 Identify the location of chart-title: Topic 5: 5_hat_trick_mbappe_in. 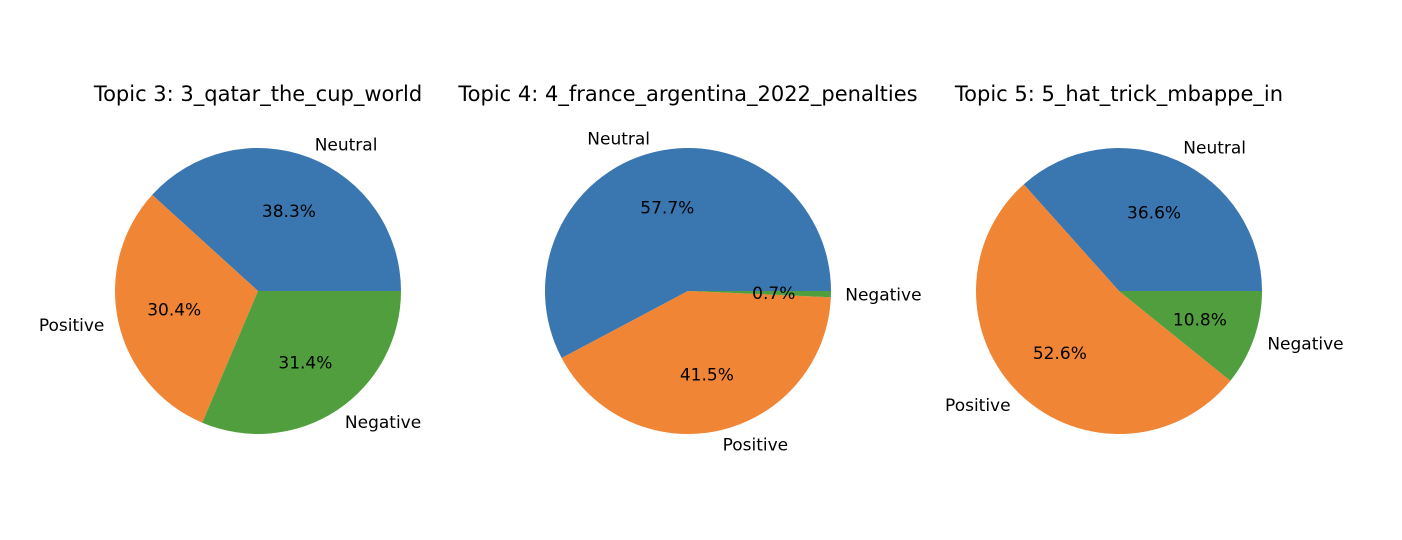
(1118, 94).